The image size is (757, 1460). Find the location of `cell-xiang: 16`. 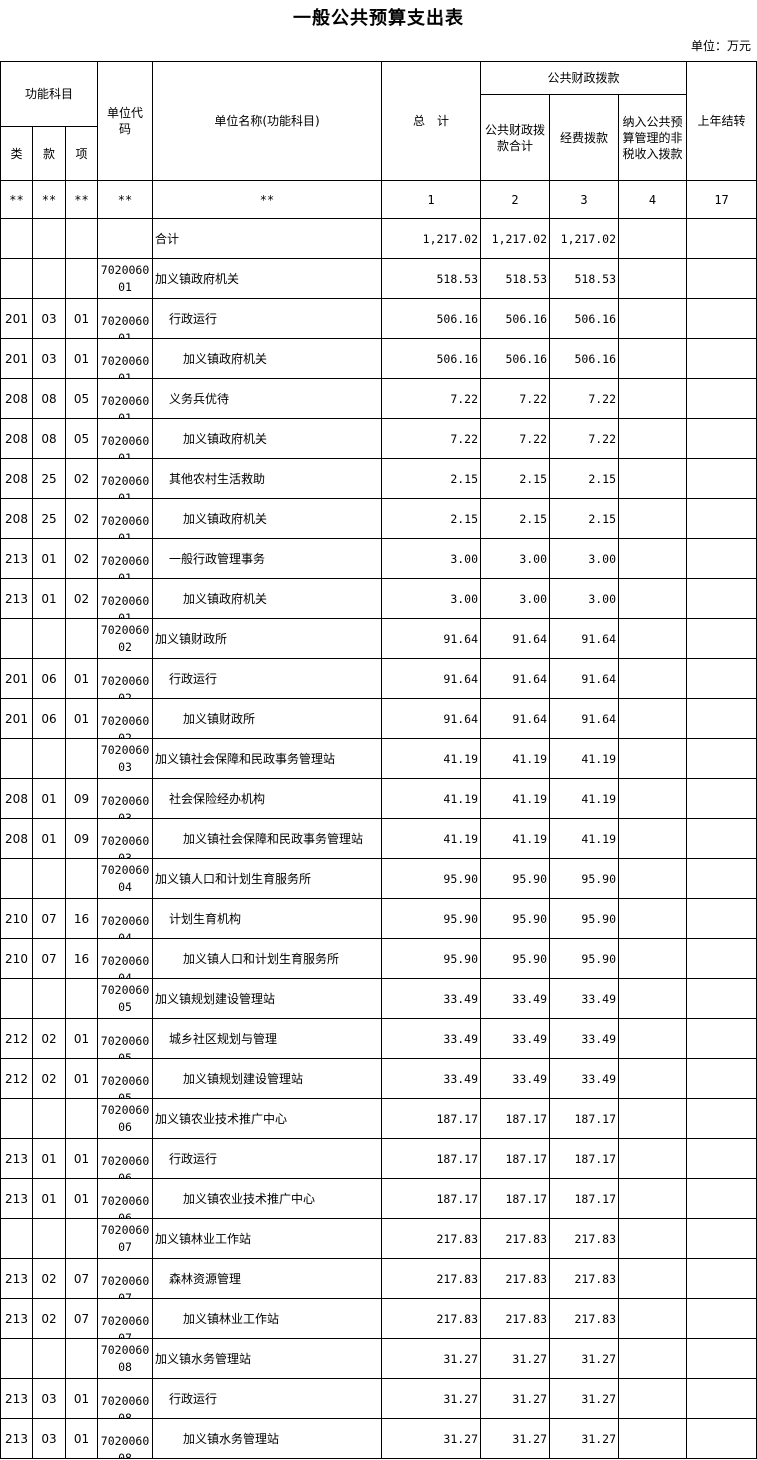

cell-xiang: 16 is located at coordinates (81, 958).